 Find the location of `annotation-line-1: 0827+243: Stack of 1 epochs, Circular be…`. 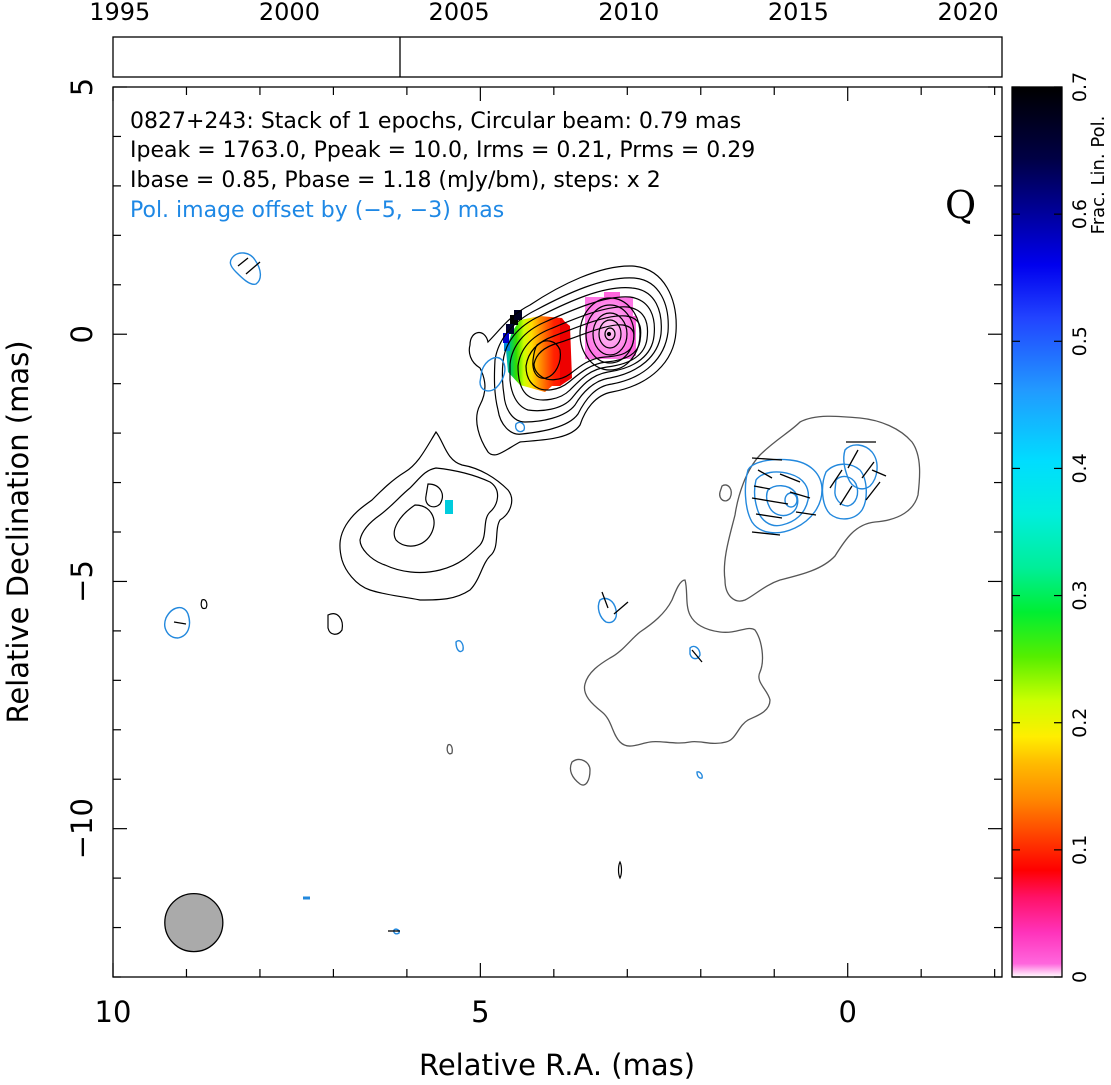

annotation-line-1: 0827+243: Stack of 1 epochs, Circular be… is located at coordinates (435, 121).